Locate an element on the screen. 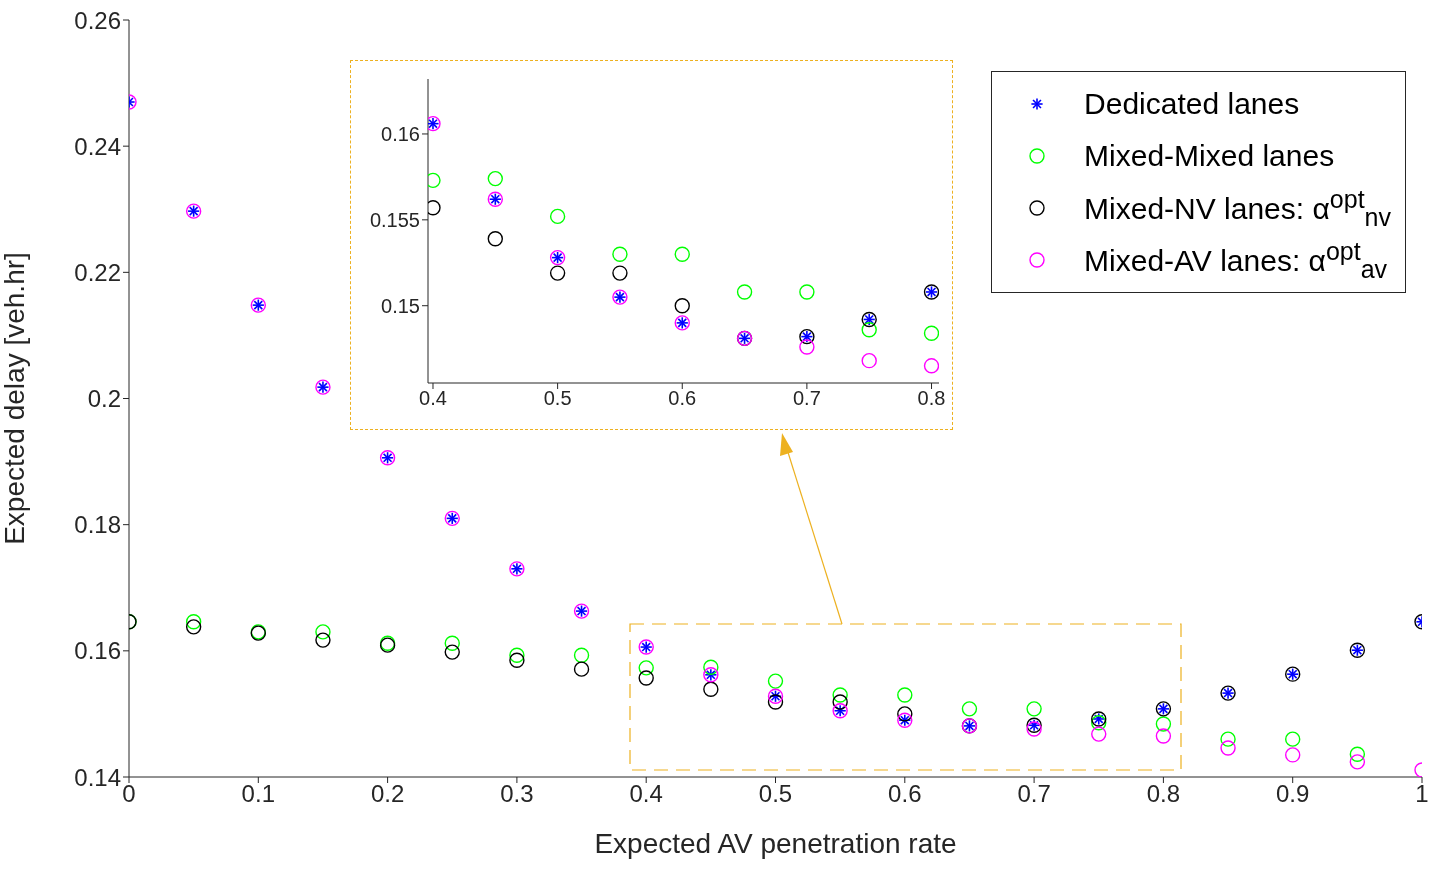  y-tick-label: 0.22 is located at coordinates (97, 272).